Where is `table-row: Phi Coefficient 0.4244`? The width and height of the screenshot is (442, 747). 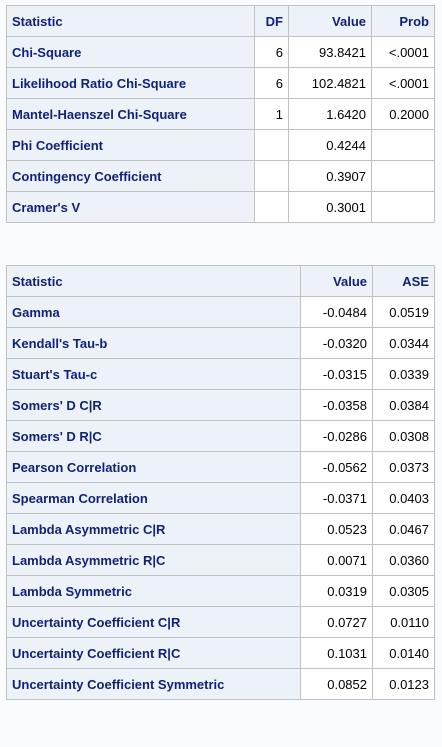 table-row: Phi Coefficient 0.4244 is located at coordinates (220, 145).